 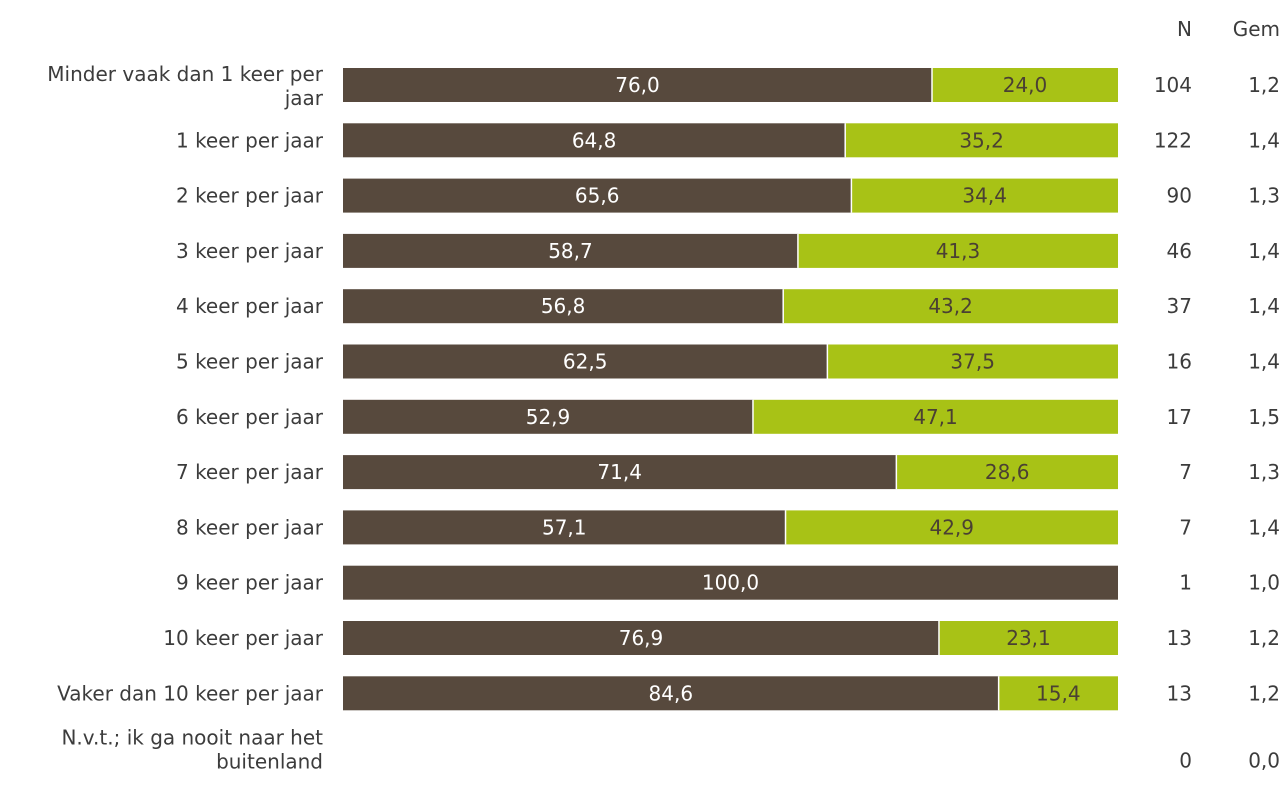 I want to click on category-label: 7 keer per jaar, so click(x=250, y=472).